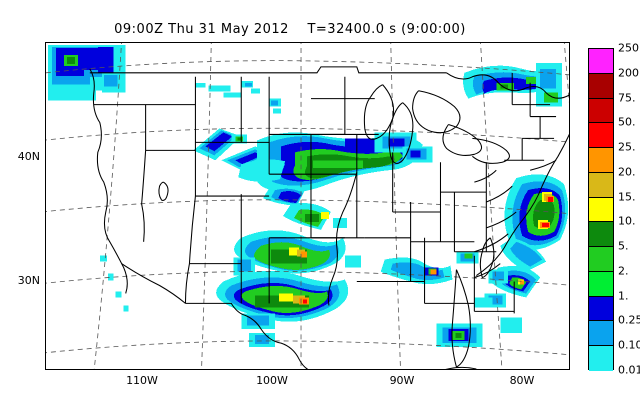 This screenshot has width=640, height=400. What do you see at coordinates (627, 172) in the screenshot?
I see `colorbar-tick-label: 20.` at bounding box center [627, 172].